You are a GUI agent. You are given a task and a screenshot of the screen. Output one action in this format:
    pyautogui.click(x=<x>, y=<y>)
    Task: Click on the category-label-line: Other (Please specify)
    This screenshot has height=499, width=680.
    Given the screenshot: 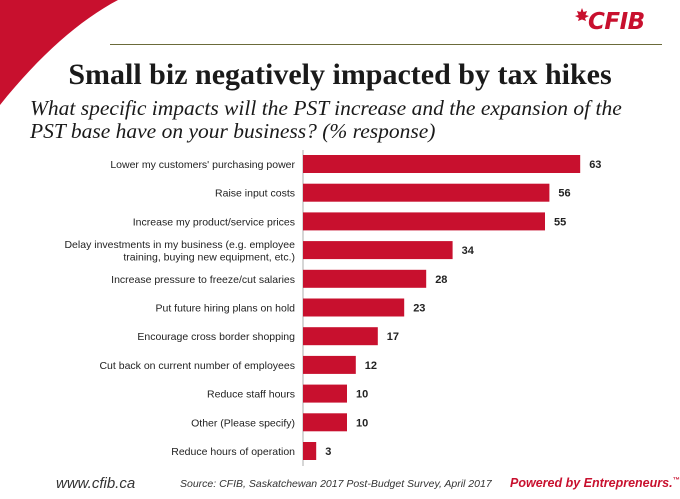 What is the action you would take?
    pyautogui.click(x=243, y=423)
    